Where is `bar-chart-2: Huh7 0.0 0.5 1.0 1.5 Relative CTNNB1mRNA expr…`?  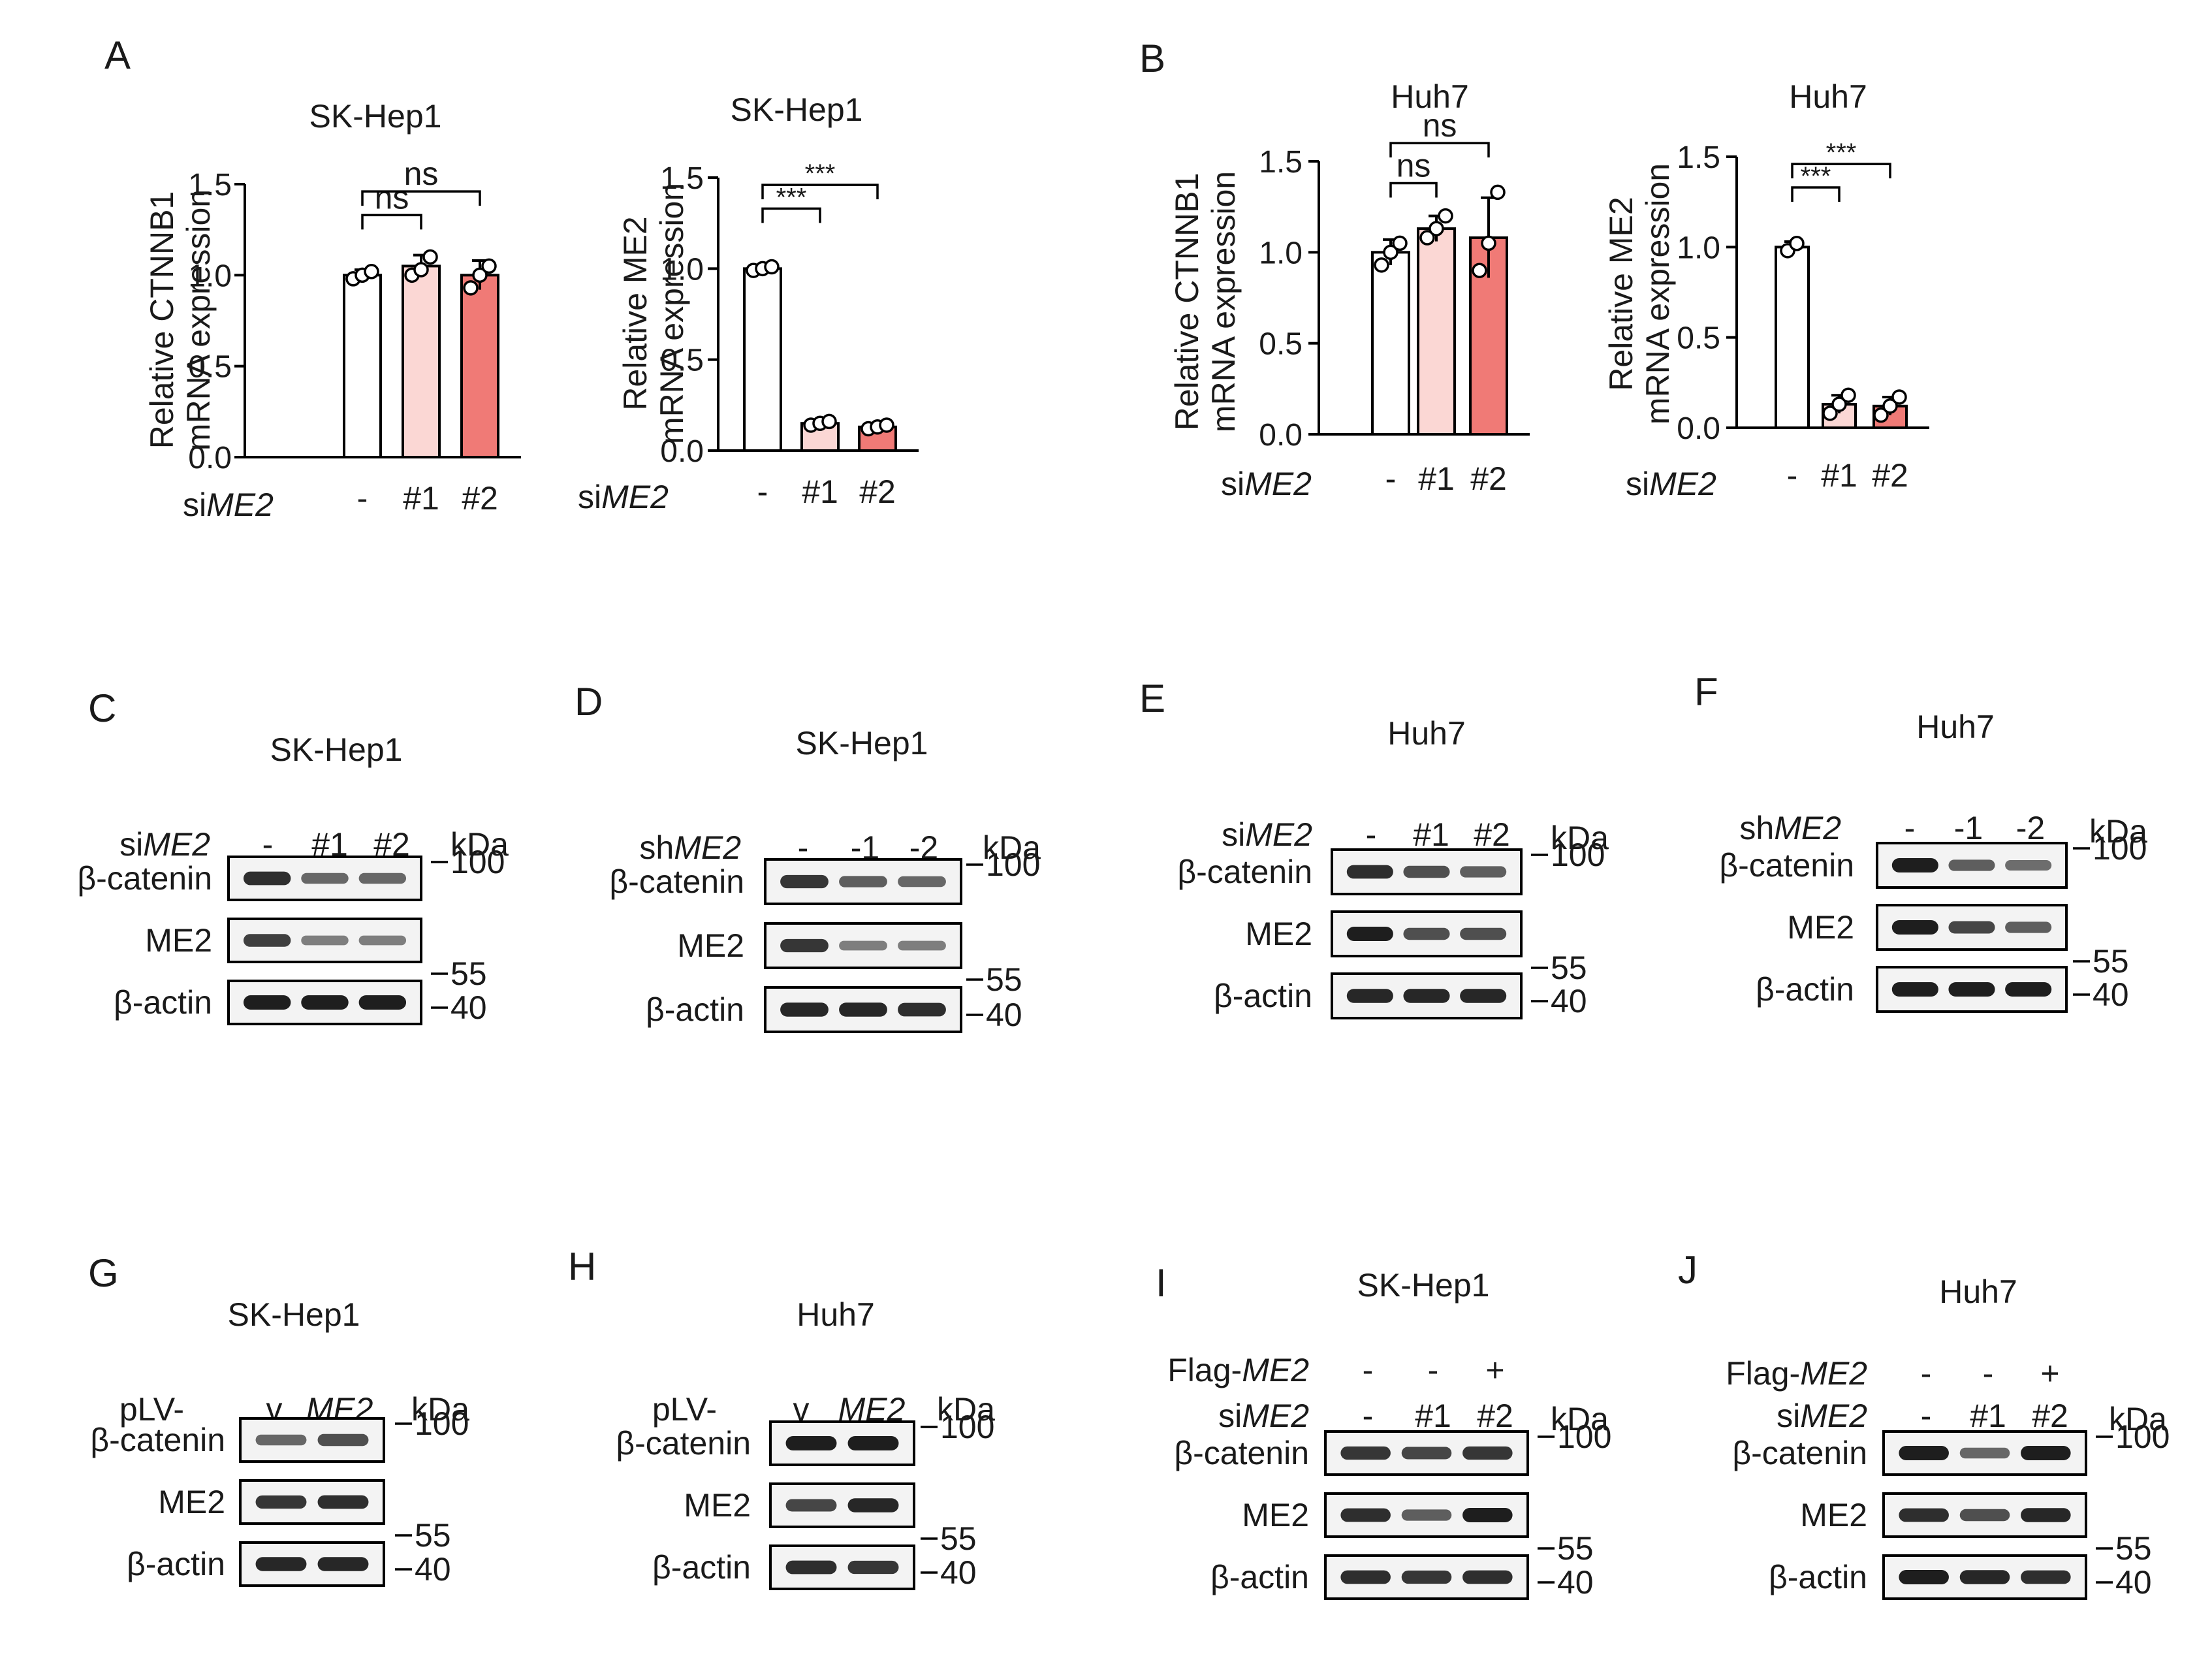 bar-chart-2: Huh7 0.0 0.5 1.0 1.5 Relative CTNNB1mRNA expr… is located at coordinates (1350, 290).